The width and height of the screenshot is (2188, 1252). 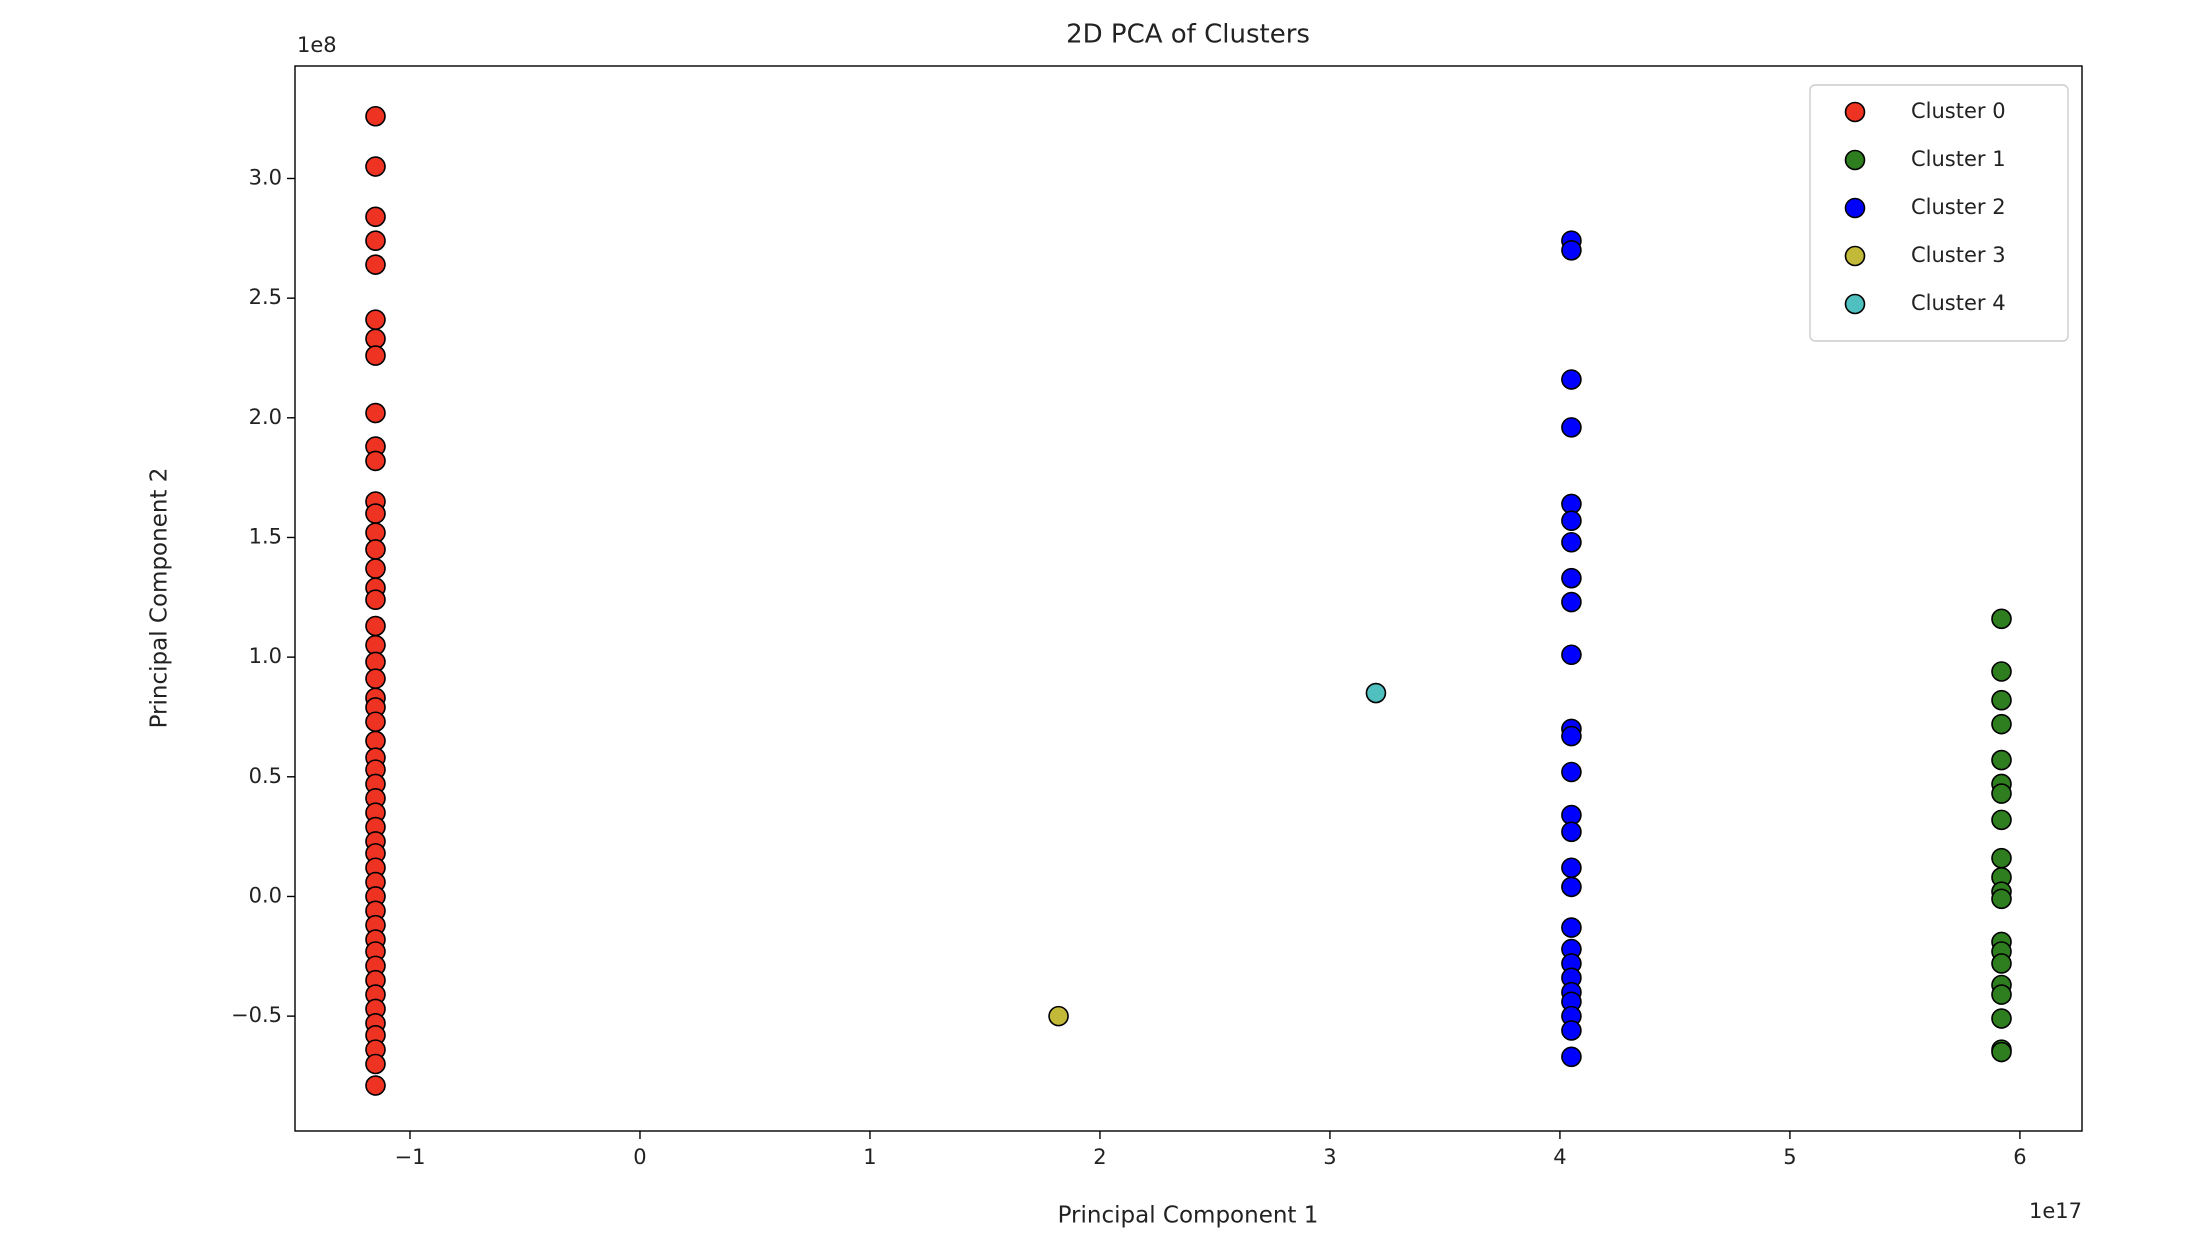 I want to click on chart-title: 2D PCA of Clusters, so click(x=1188, y=35).